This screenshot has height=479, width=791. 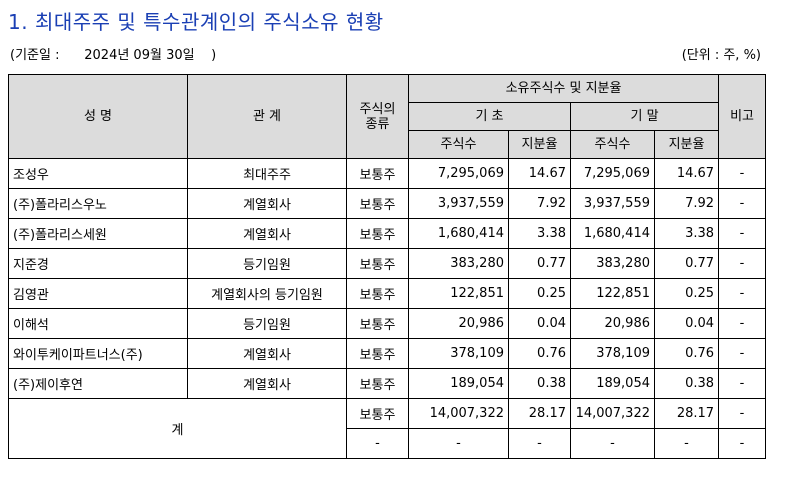 I want to click on header-end-ratio: 지분율, so click(x=686, y=144).